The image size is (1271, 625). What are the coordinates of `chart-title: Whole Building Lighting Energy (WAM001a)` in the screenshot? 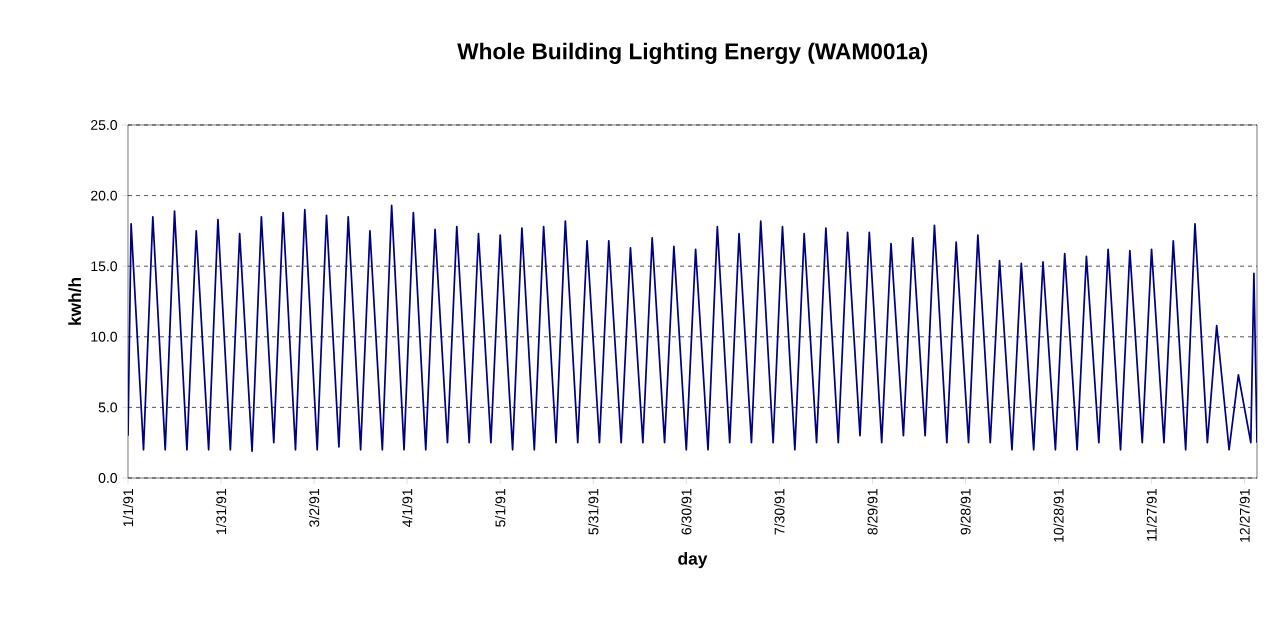 It's located at (692, 53).